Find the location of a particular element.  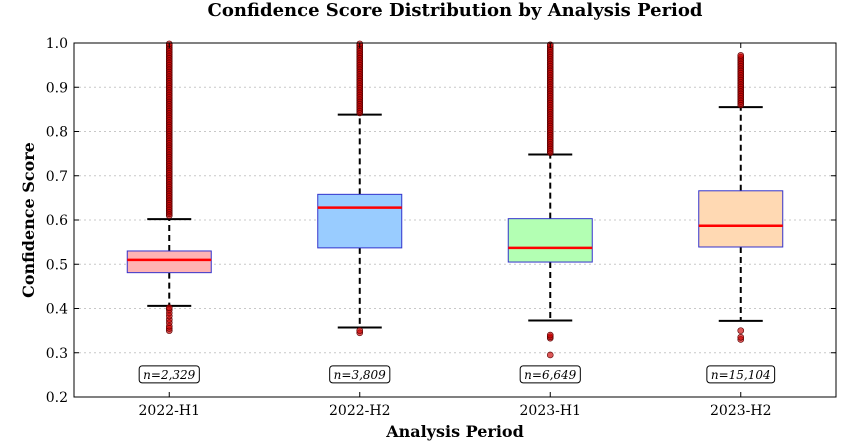

x-tick-label: 2022-H2 is located at coordinates (359, 411).